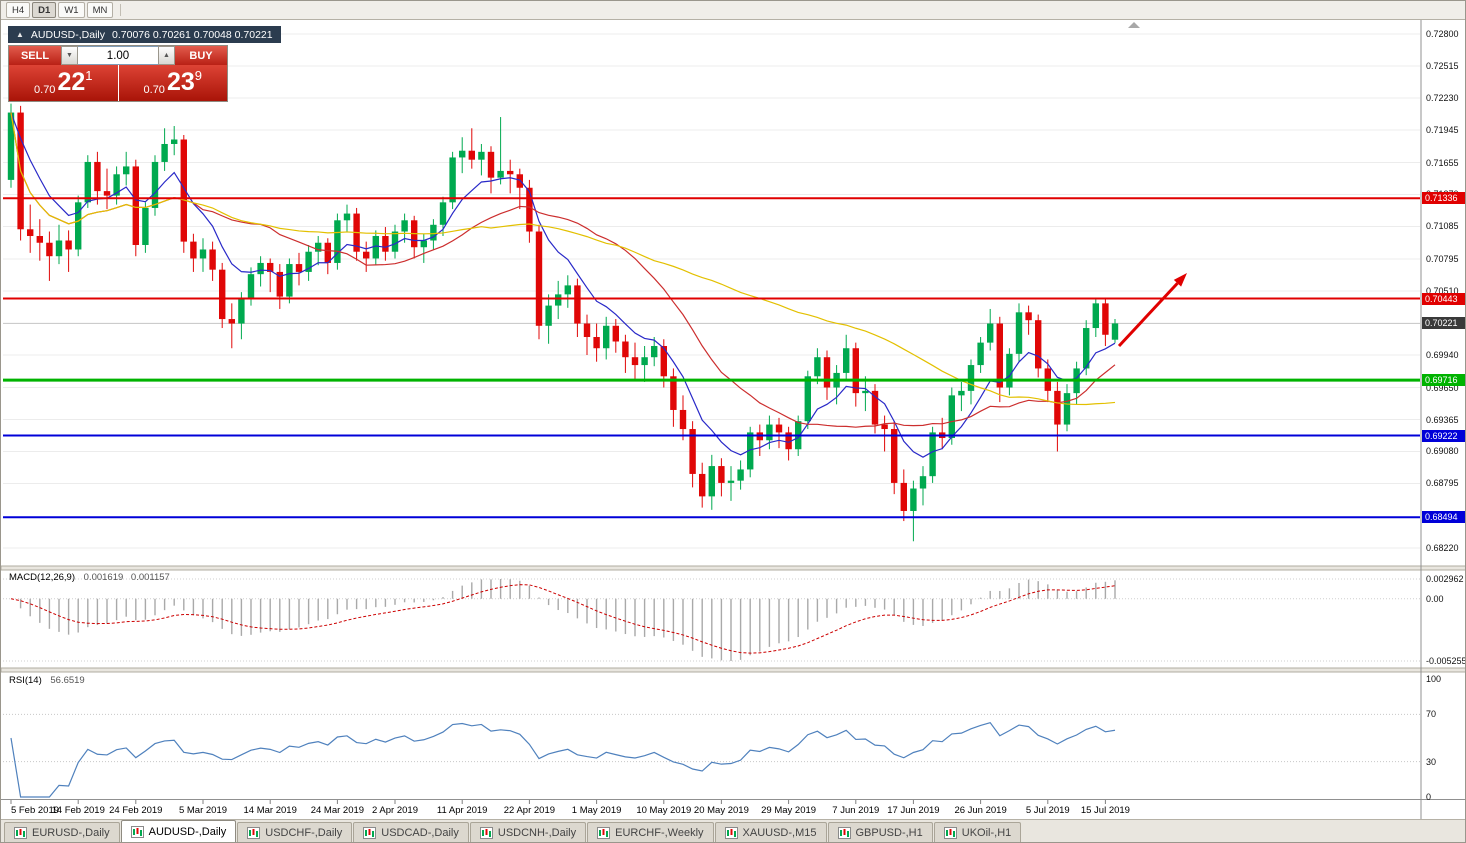 Image resolution: width=1466 pixels, height=843 pixels. What do you see at coordinates (779, 832) in the screenshot?
I see `chart-tab-label: XAUUSD-,M15` at bounding box center [779, 832].